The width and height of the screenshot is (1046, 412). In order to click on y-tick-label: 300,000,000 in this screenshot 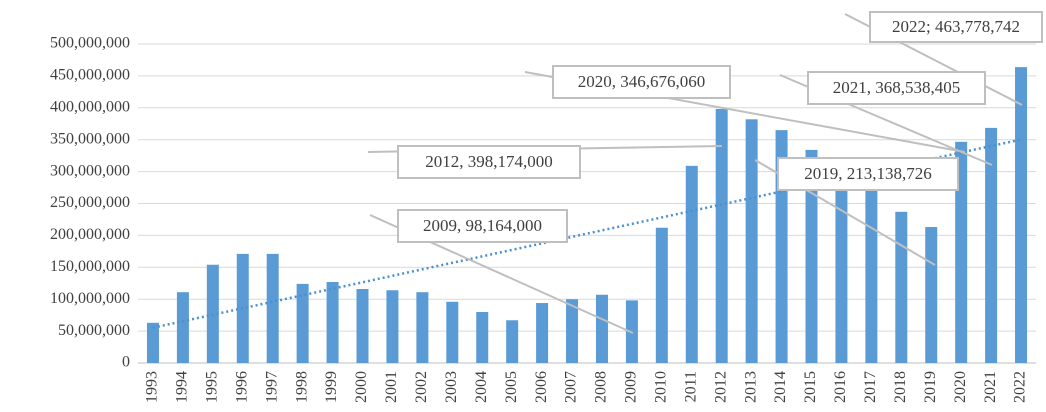, I will do `click(90, 170)`.